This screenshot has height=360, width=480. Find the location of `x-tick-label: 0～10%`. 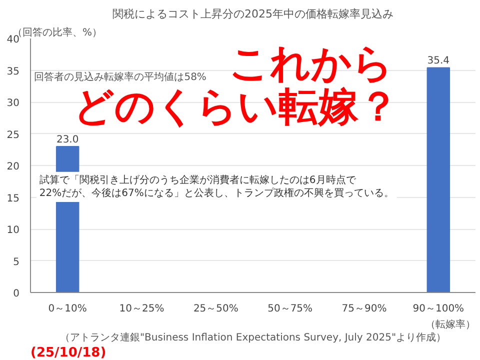

x-tick-label: 0～10% is located at coordinates (67, 309).